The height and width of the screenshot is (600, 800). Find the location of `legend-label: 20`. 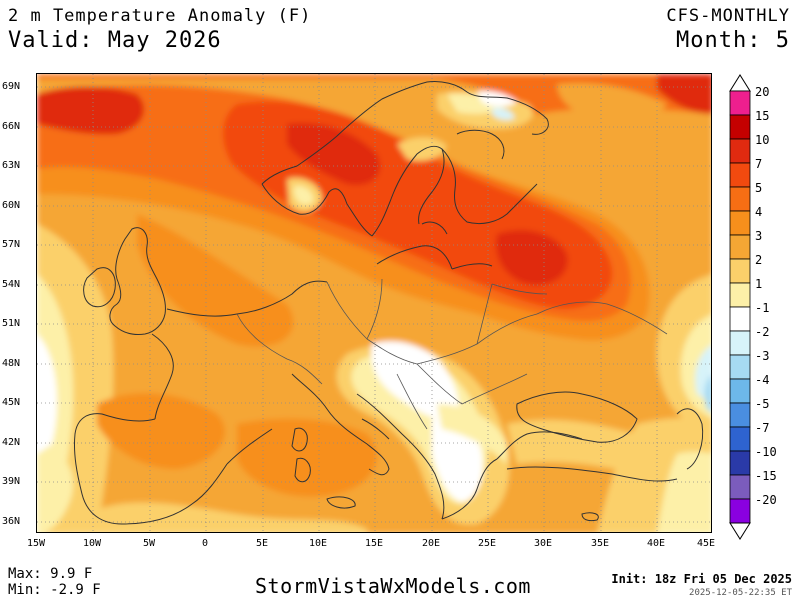

legend-label: 20 is located at coordinates (762, 92).